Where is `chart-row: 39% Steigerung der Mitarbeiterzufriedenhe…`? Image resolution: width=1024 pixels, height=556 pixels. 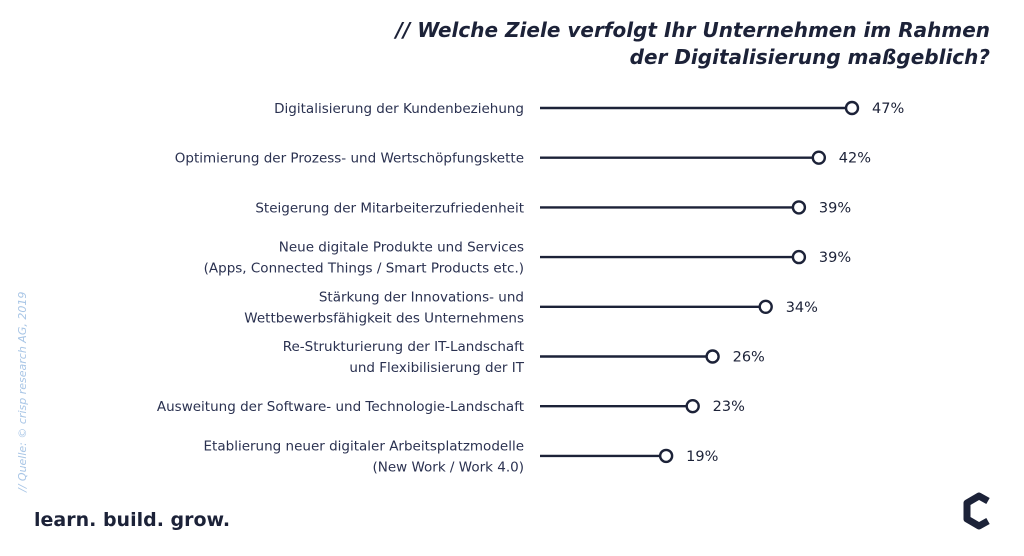 chart-row: 39% Steigerung der Mitarbeiterzufriedenhe… is located at coordinates (553, 208).